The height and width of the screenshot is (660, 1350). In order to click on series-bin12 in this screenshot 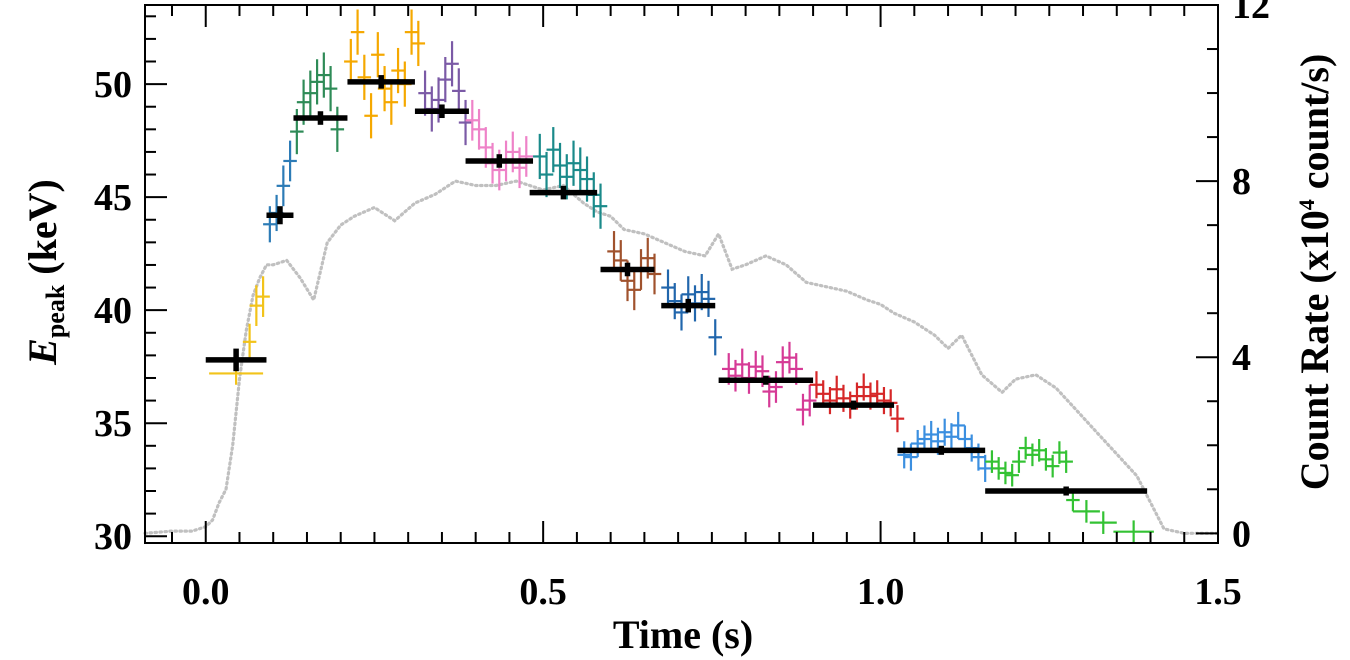, I will do `click(944, 446)`.